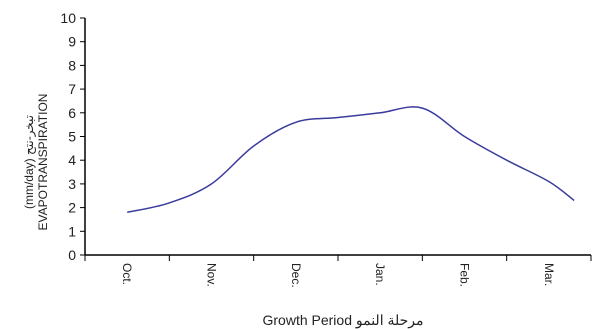 The image size is (592, 329). What do you see at coordinates (380, 274) in the screenshot?
I see `x-tick-label: Jan.` at bounding box center [380, 274].